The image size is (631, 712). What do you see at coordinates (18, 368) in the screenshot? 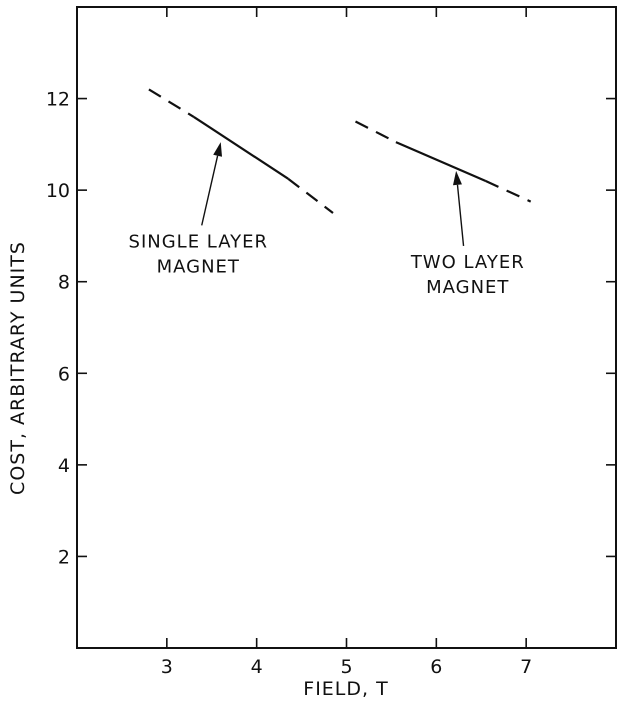
I see `y-axis-title: COST, ARBITRARY UNITS` at bounding box center [18, 368].